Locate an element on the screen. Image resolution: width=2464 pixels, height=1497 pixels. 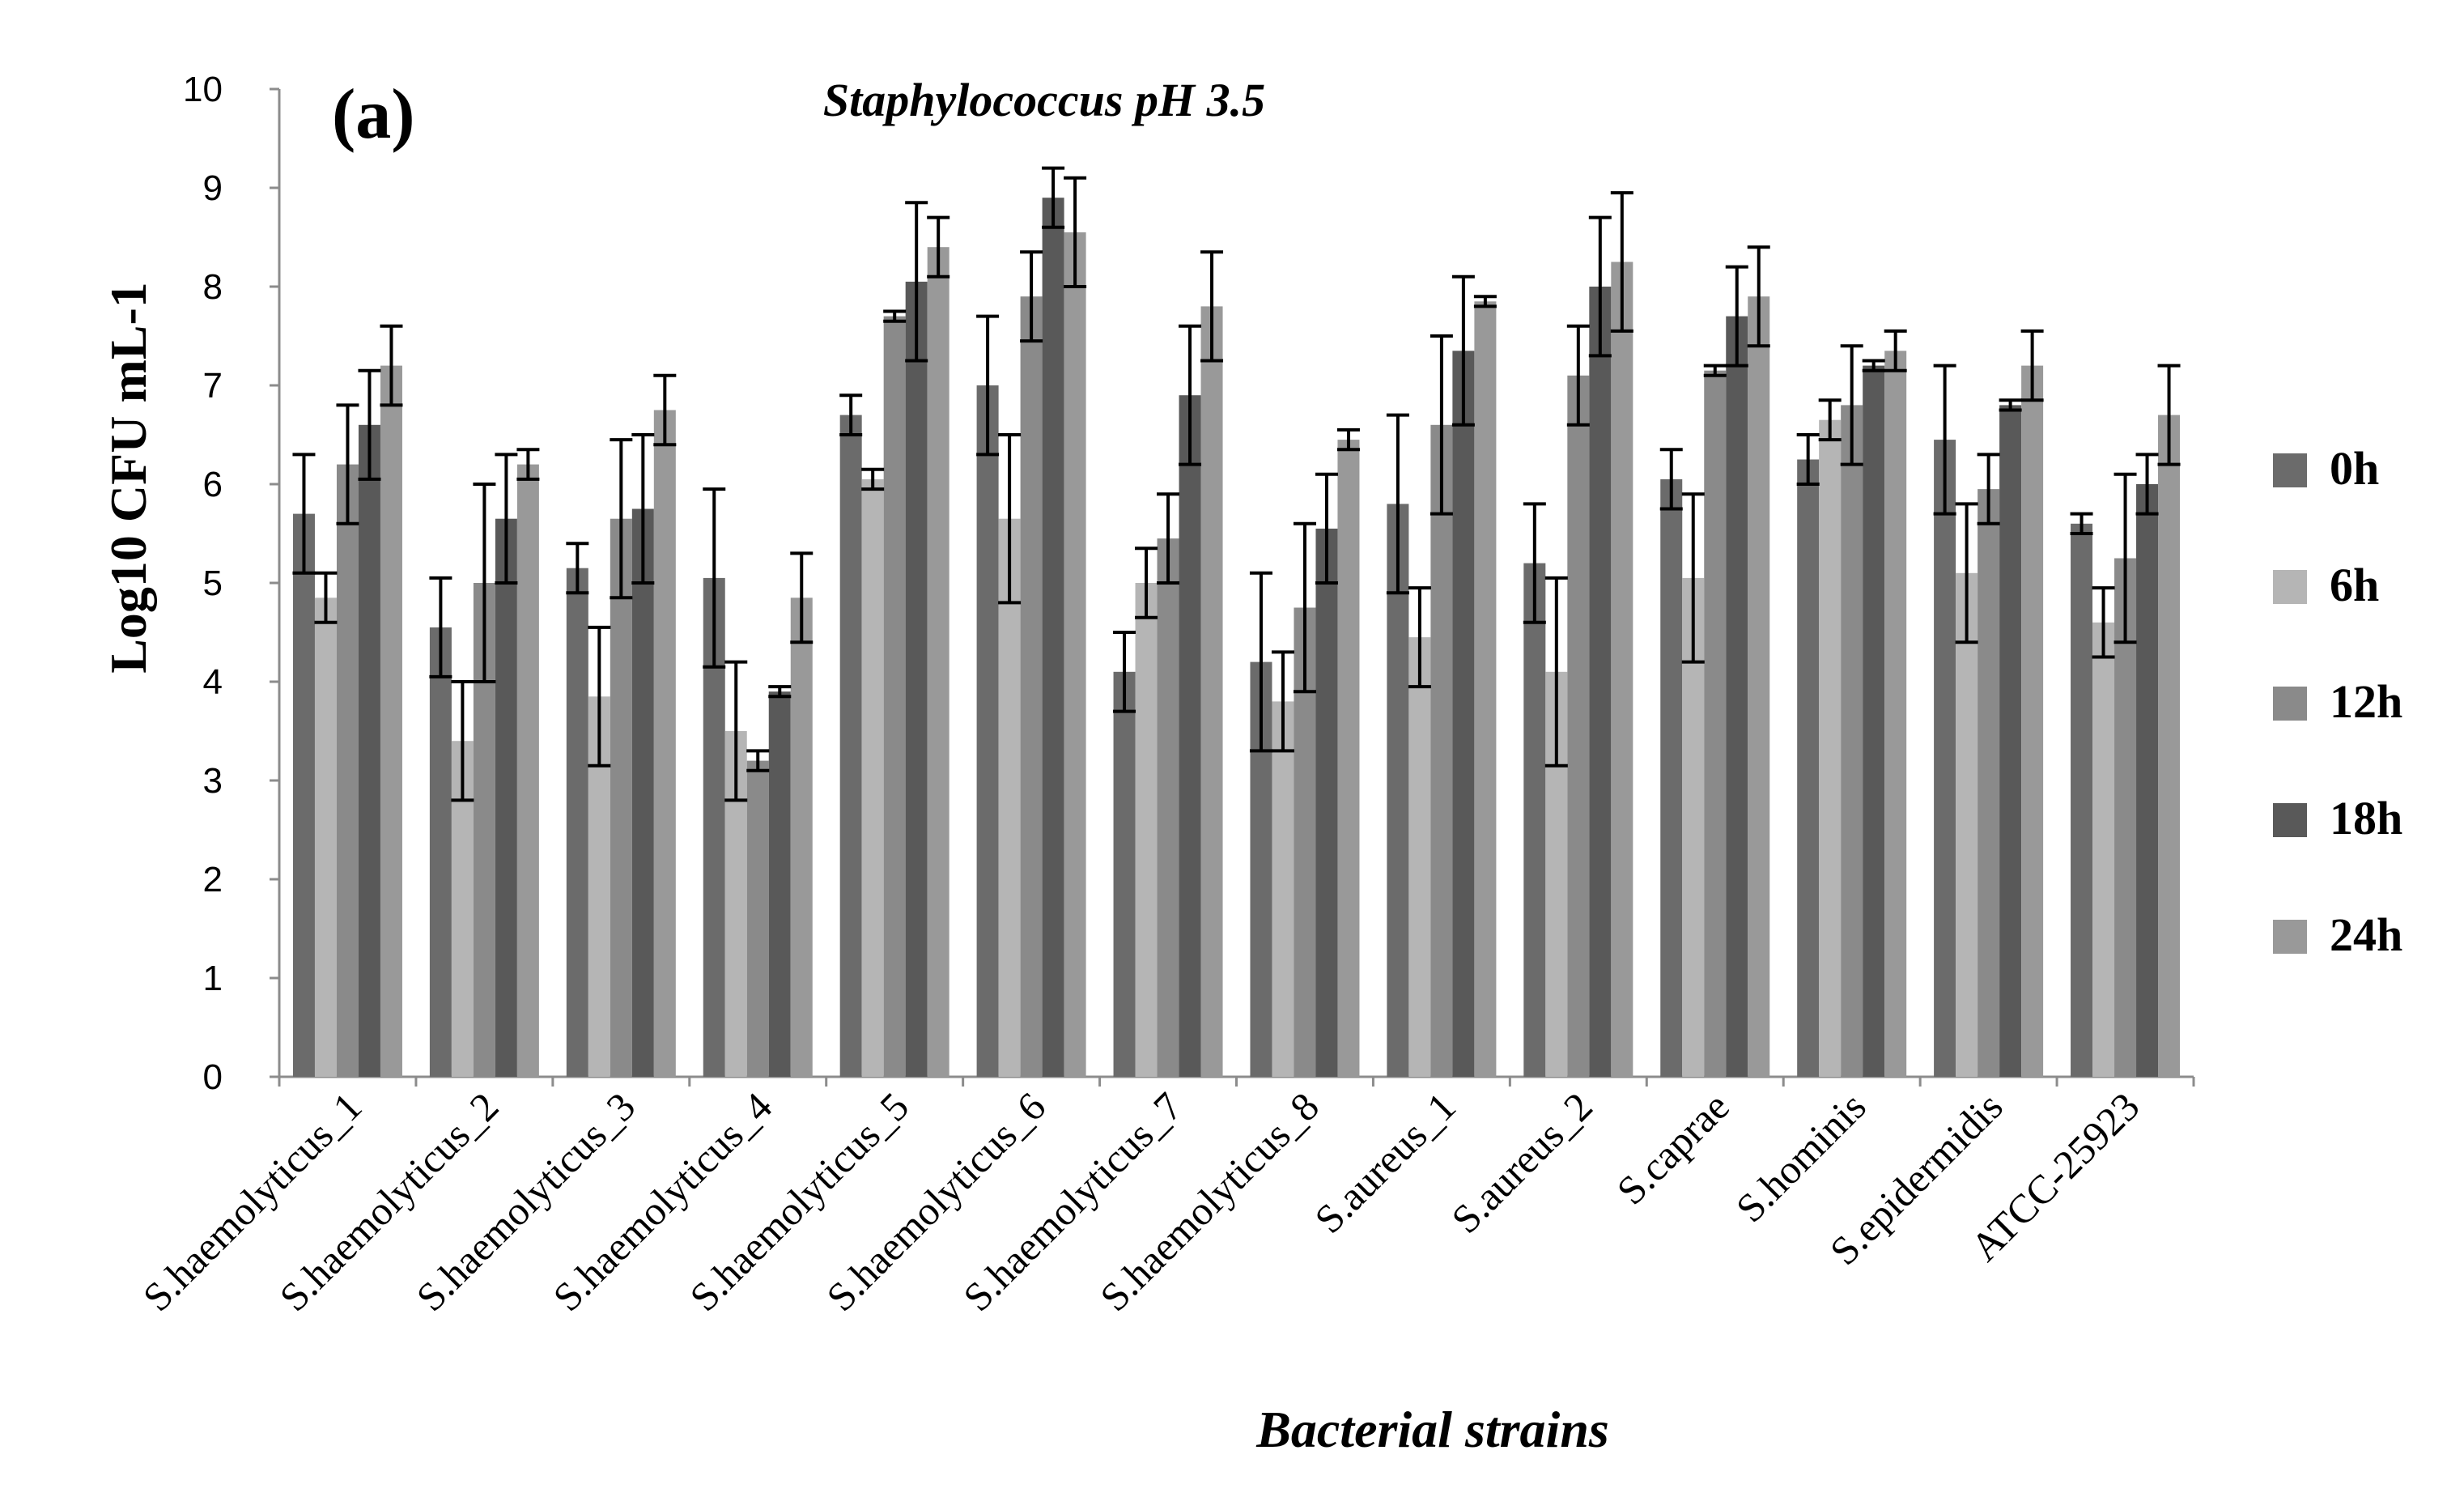
chart-title: Staphylococcus pH 3.5 is located at coordinates (1044, 100).